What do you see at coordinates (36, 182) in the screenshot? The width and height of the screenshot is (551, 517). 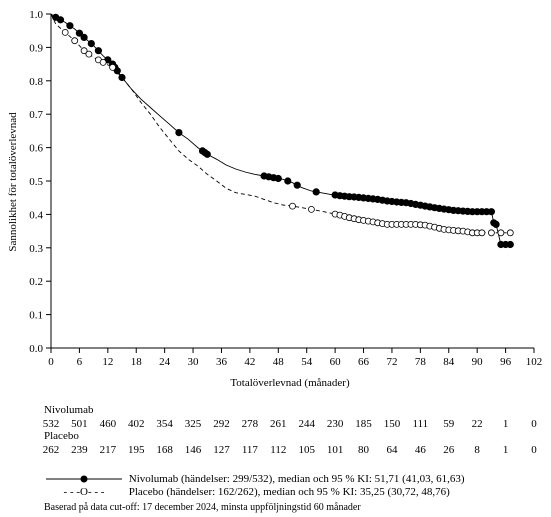 I see `y-tick-label: 0.5` at bounding box center [36, 182].